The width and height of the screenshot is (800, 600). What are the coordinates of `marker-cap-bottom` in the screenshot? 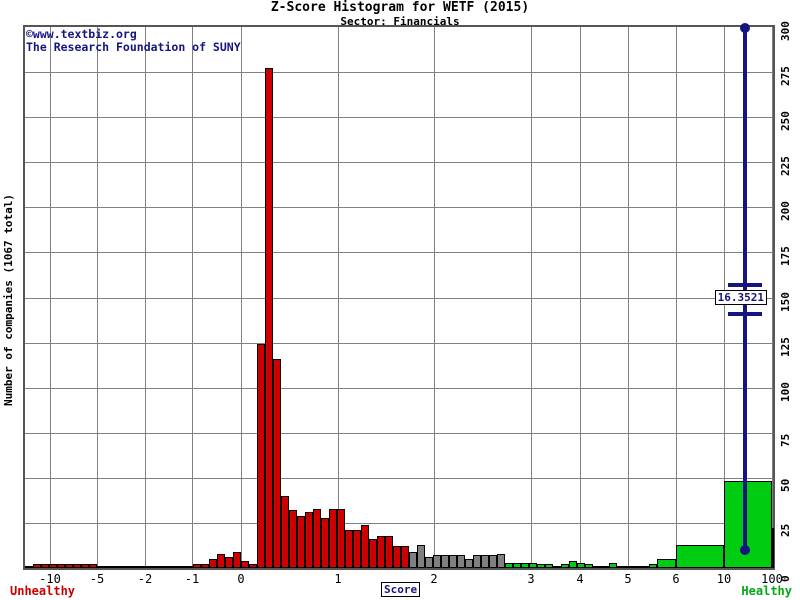 It's located at (744, 313).